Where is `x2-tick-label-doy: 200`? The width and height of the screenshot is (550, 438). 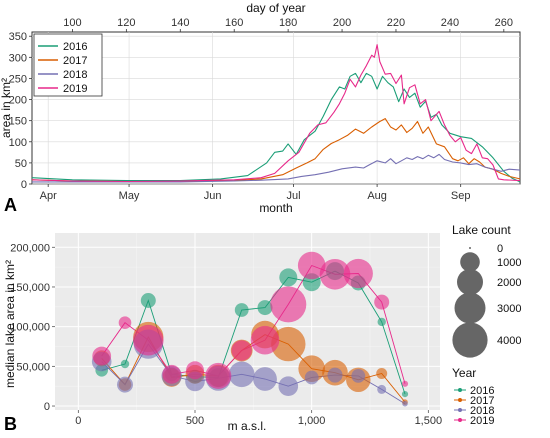 x2-tick-label-doy: 200 is located at coordinates (342, 23).